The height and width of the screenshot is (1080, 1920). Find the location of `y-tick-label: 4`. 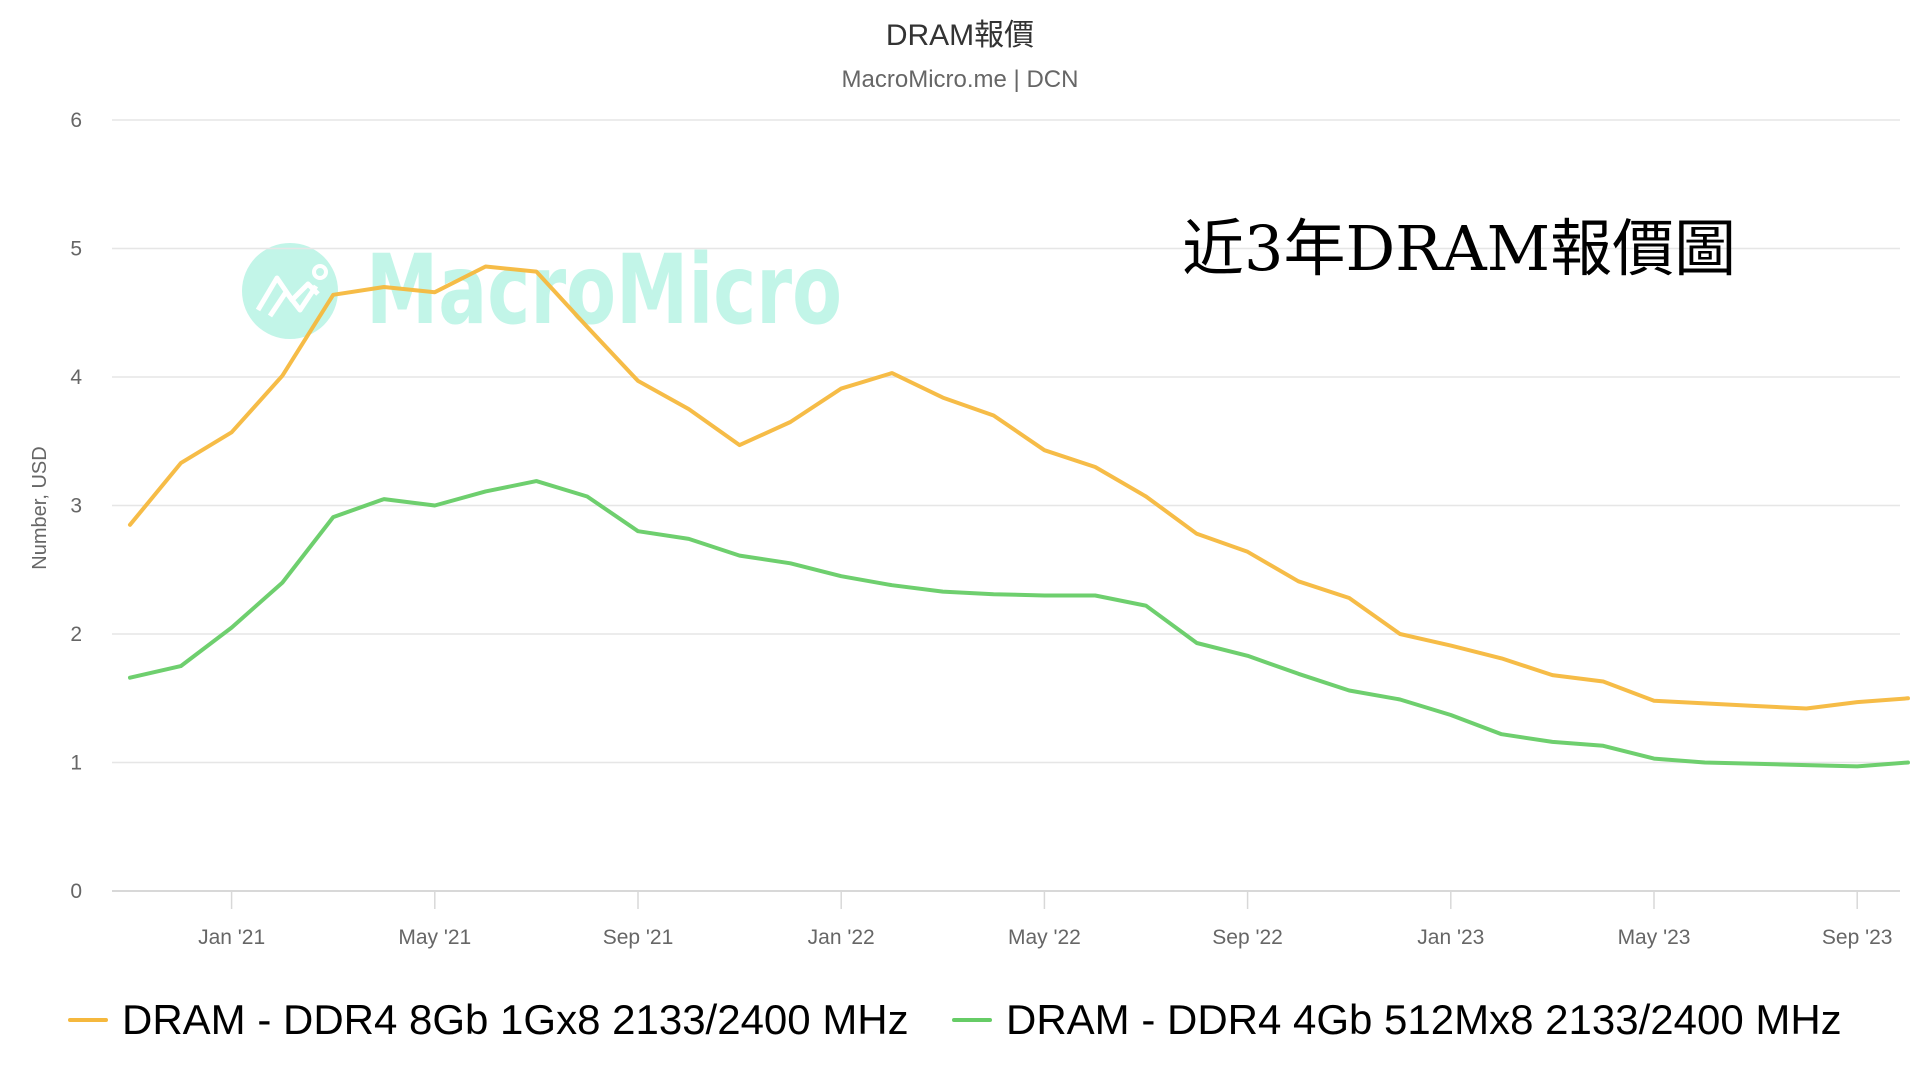

y-tick-label: 4 is located at coordinates (76, 377).